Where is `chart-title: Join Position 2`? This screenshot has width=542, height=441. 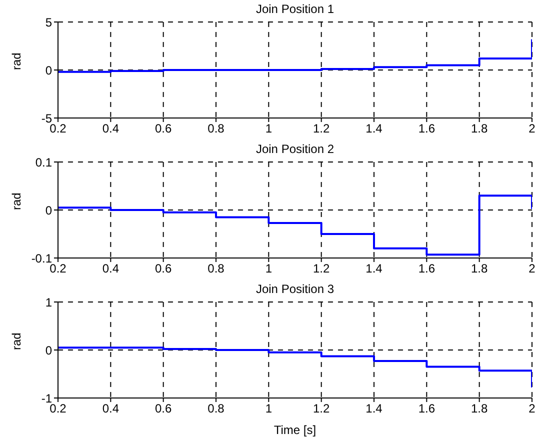 chart-title: Join Position 2 is located at coordinates (295, 149).